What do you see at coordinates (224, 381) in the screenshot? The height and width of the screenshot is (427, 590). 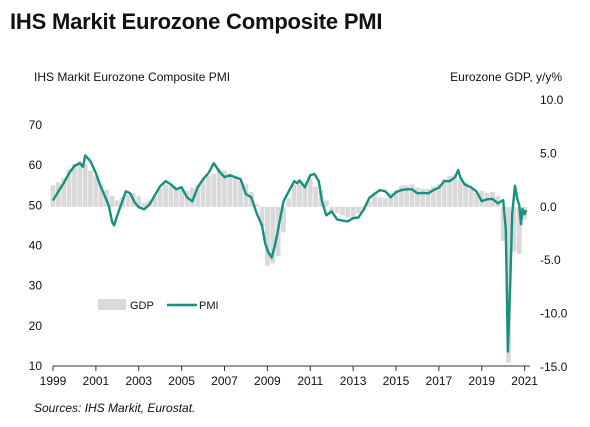 I see `x-tick-label: 2007` at bounding box center [224, 381].